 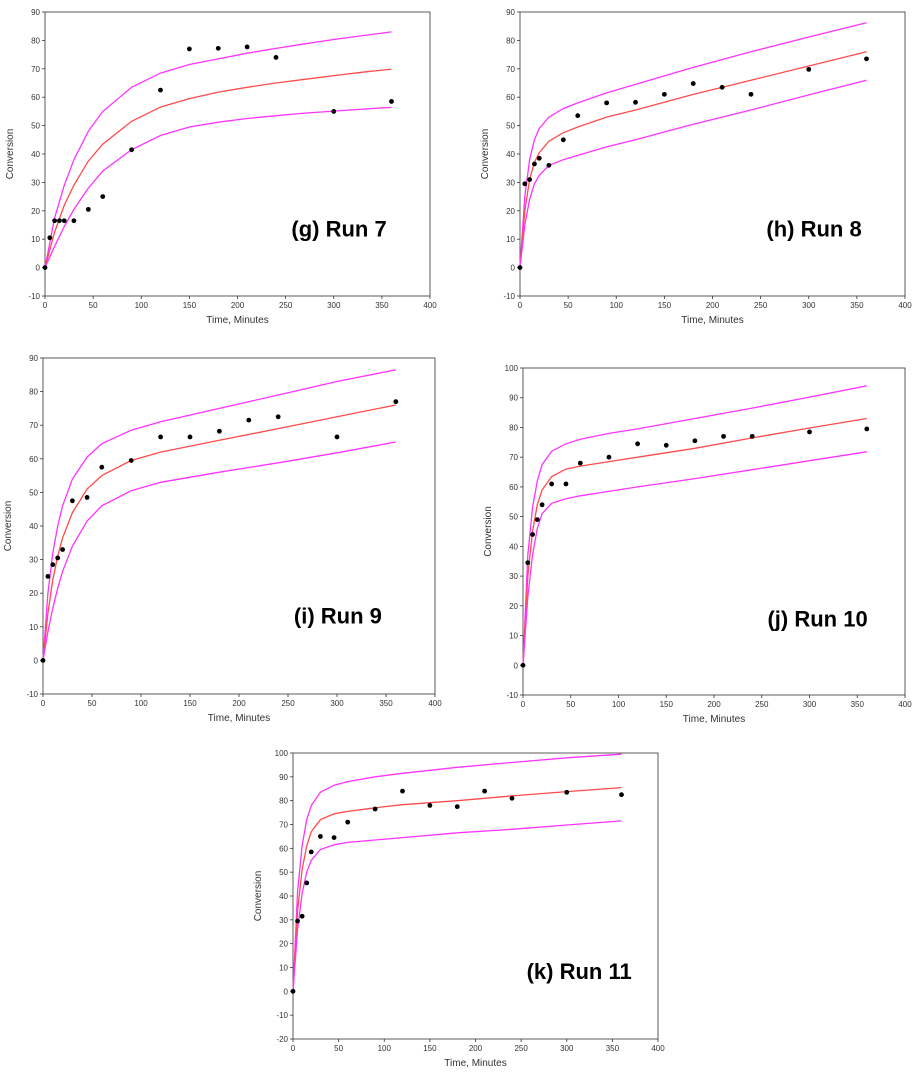 What do you see at coordinates (694, 558) in the screenshot?
I see `series-line-lower` at bounding box center [694, 558].